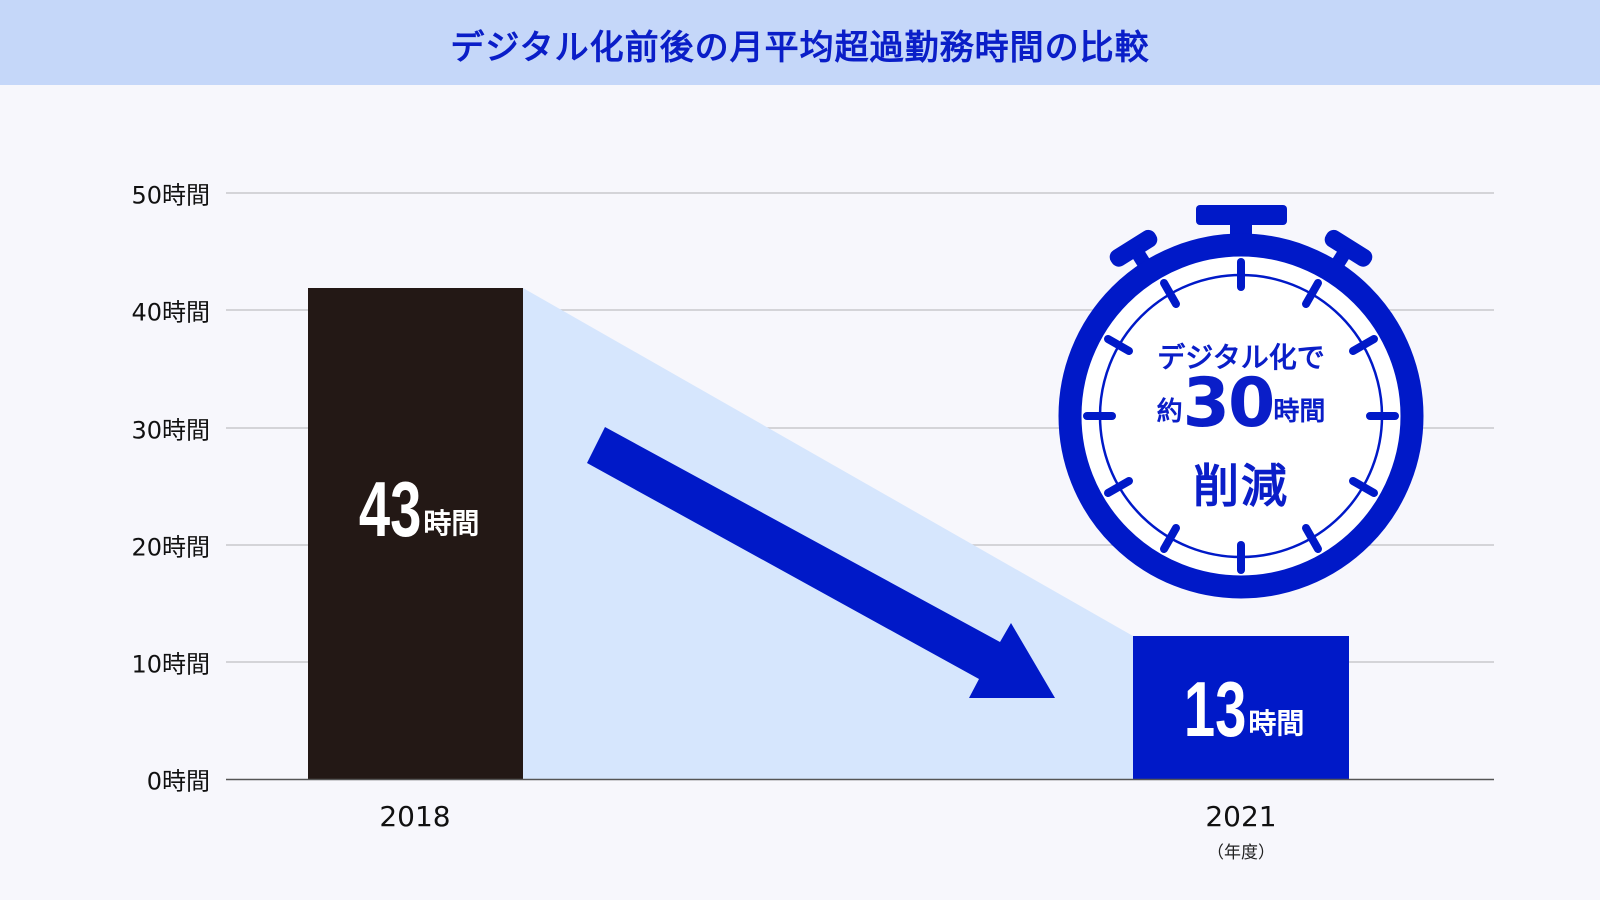 This screenshot has height=900, width=1600. What do you see at coordinates (1299, 412) in the screenshot?
I see `stopwatch-suffix: 時間` at bounding box center [1299, 412].